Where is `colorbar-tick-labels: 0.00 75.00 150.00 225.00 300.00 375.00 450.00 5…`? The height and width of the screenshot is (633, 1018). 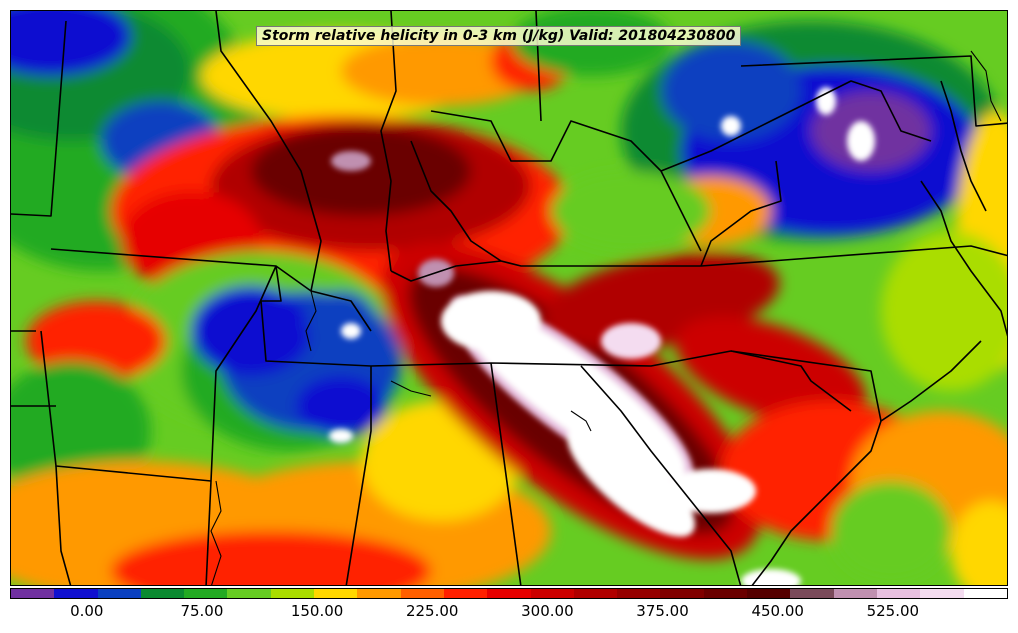 colorbar-tick-labels: 0.00 75.00 150.00 225.00 300.00 375.00 450.00 5… is located at coordinates (509, 614).